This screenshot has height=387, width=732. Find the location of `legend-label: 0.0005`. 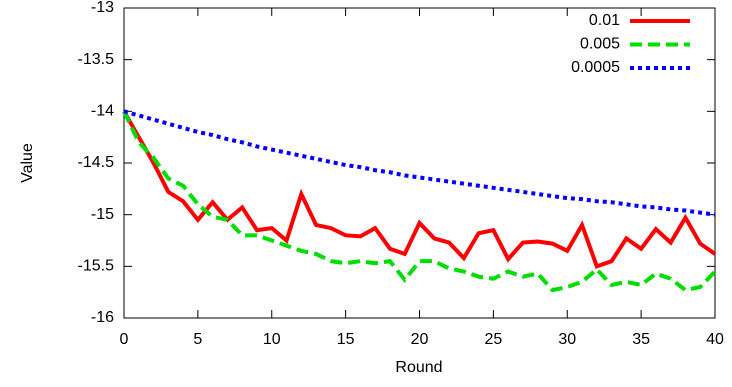

legend-label: 0.0005 is located at coordinates (595, 67).